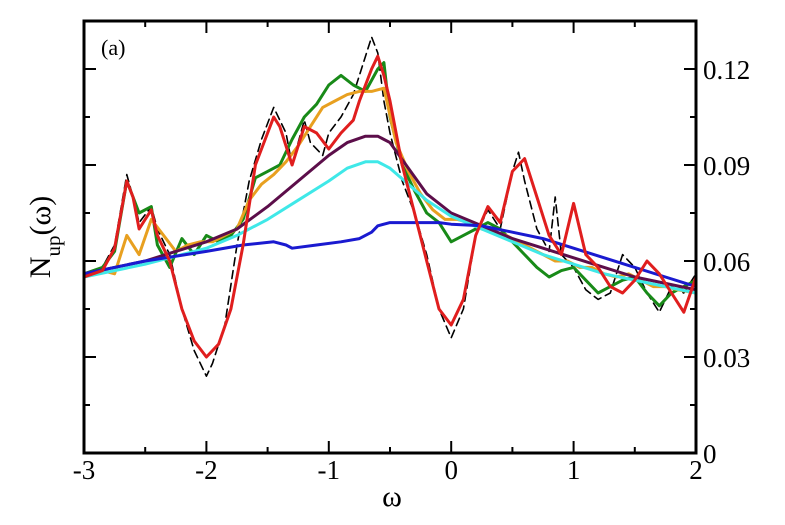  I want to click on y-tick-label: 0.06, so click(726, 262).